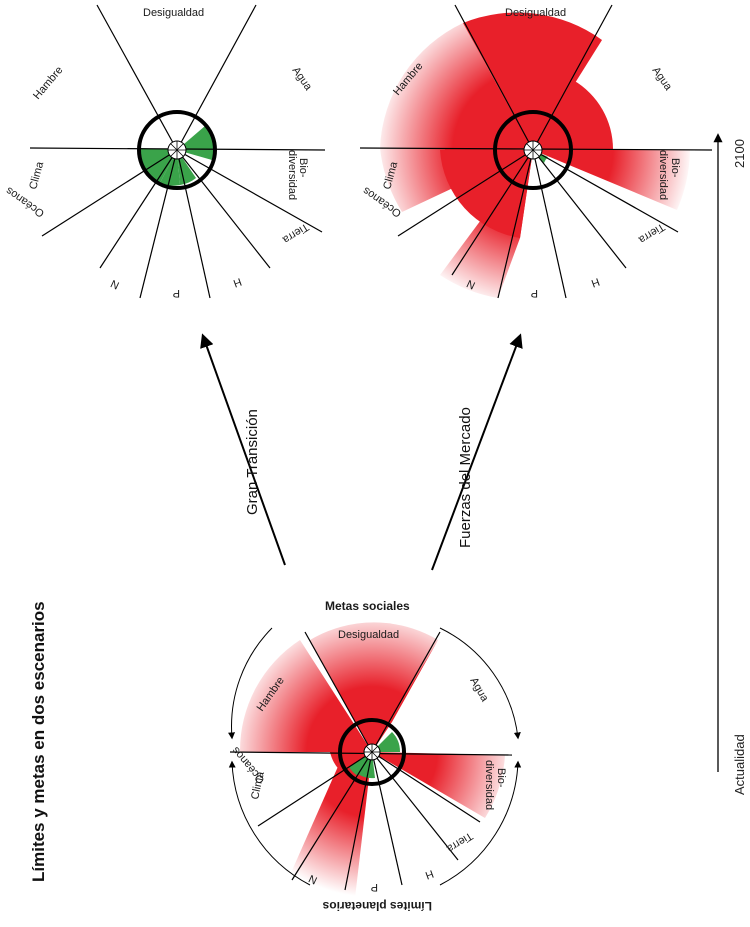  Describe the element at coordinates (730, 464) in the screenshot. I see `timeline: 2100 Actualidad` at that location.